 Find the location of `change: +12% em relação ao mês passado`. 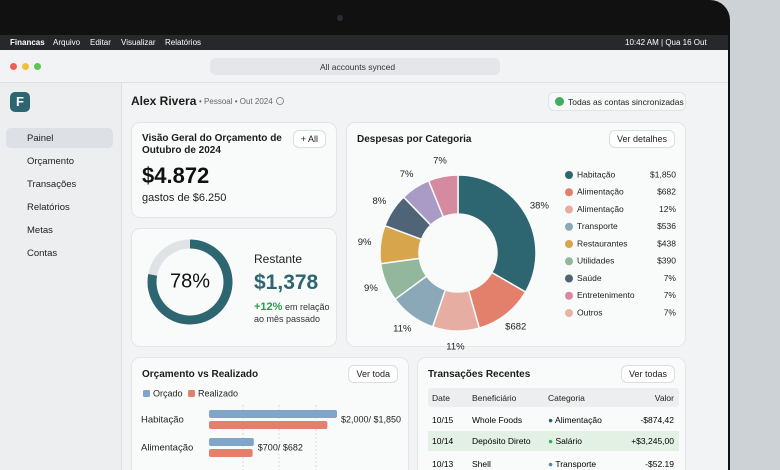

change: +12% em relação ao mês passado is located at coordinates (294, 313).